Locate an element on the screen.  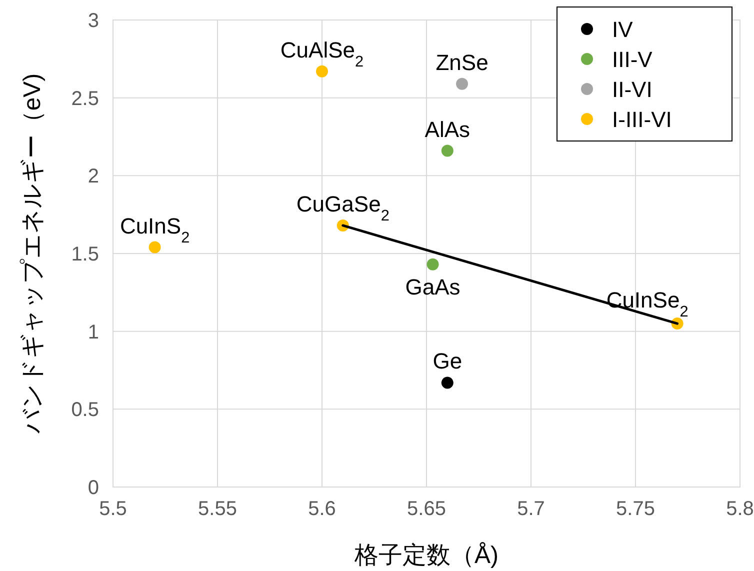
annotation: CuInSe$_{2}$ is located at coordinates (647, 304).